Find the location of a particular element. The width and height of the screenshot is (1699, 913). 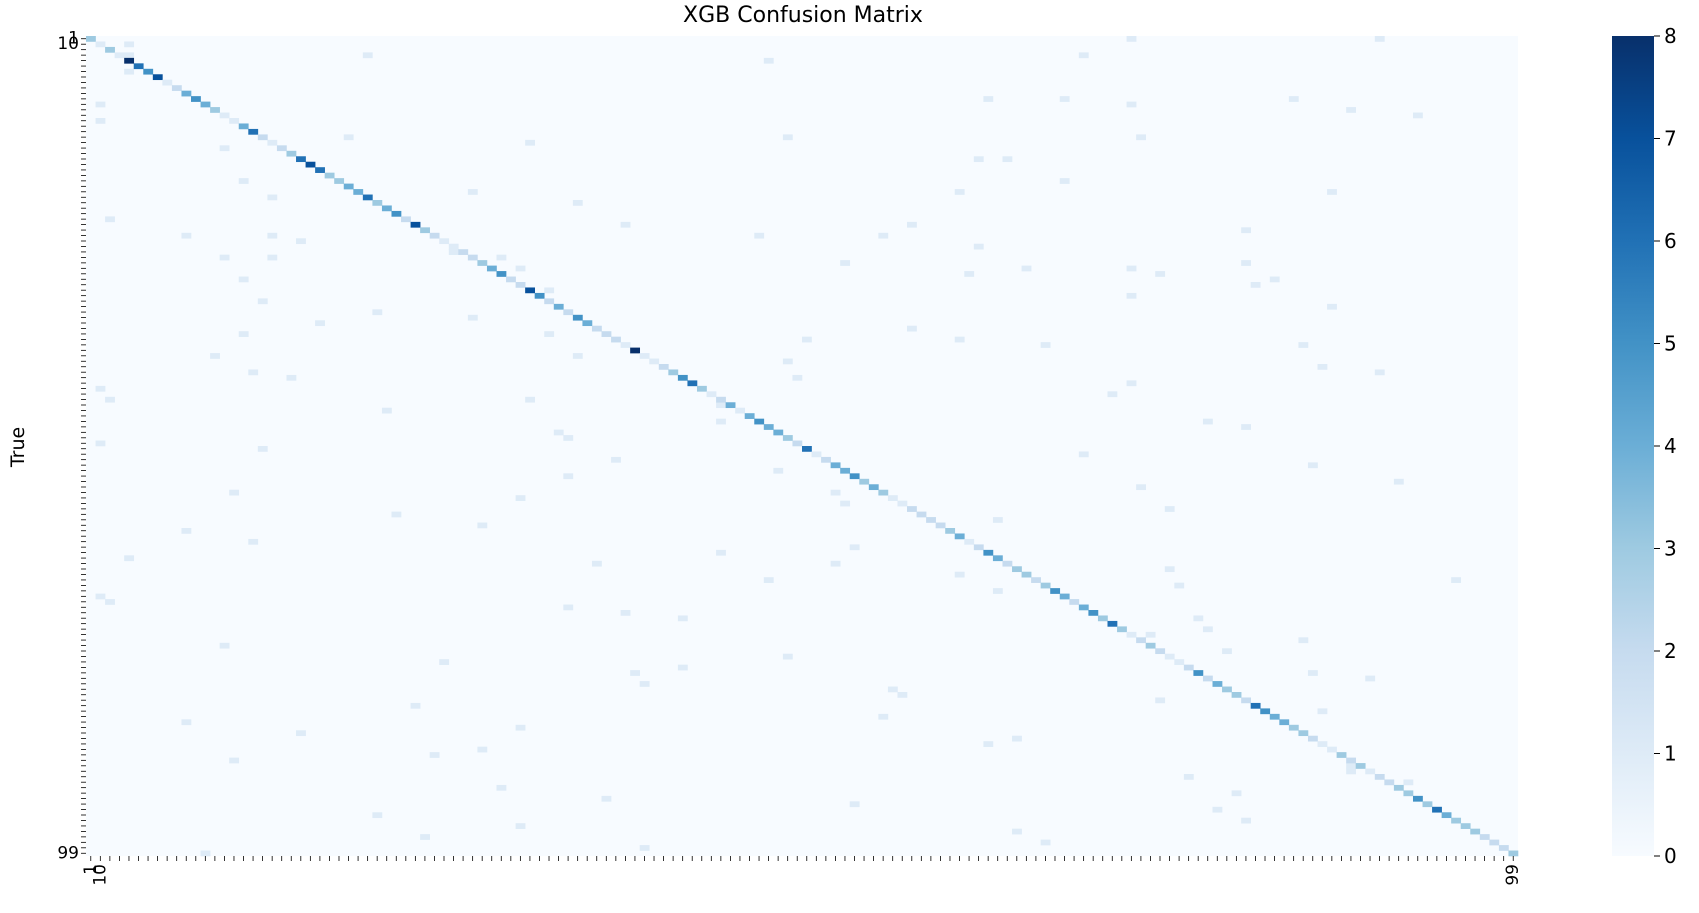

colorbar-tick-label: 4 is located at coordinates (1670, 446).